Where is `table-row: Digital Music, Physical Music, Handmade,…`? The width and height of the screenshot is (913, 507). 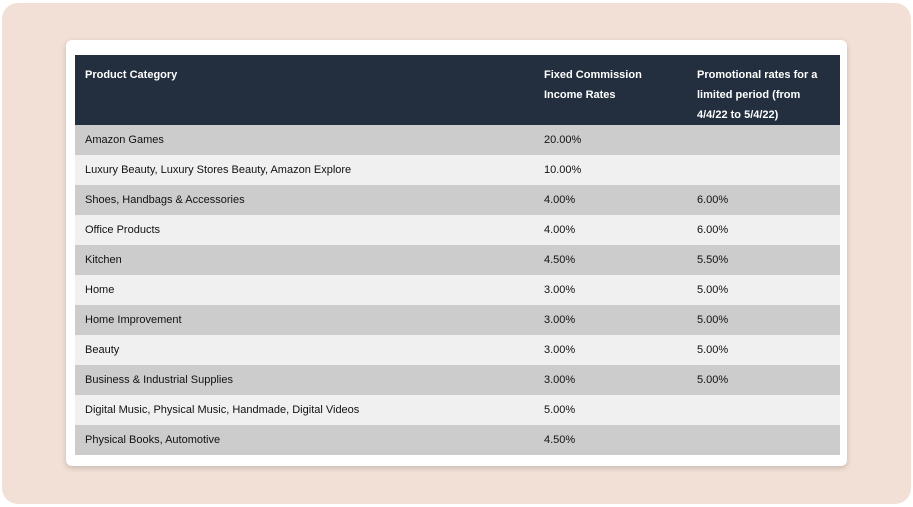 table-row: Digital Music, Physical Music, Handmade,… is located at coordinates (457, 410).